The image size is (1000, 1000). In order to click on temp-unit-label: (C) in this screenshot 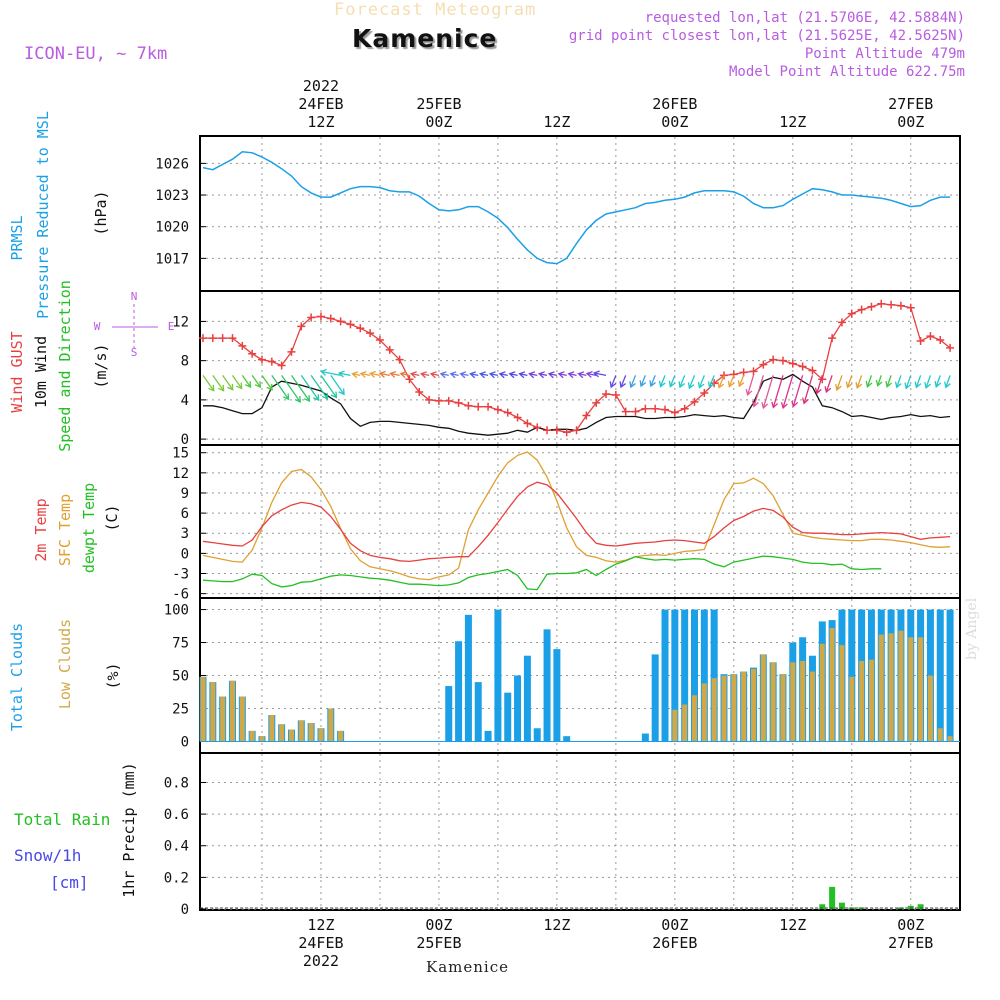, I will do `click(112, 517)`.